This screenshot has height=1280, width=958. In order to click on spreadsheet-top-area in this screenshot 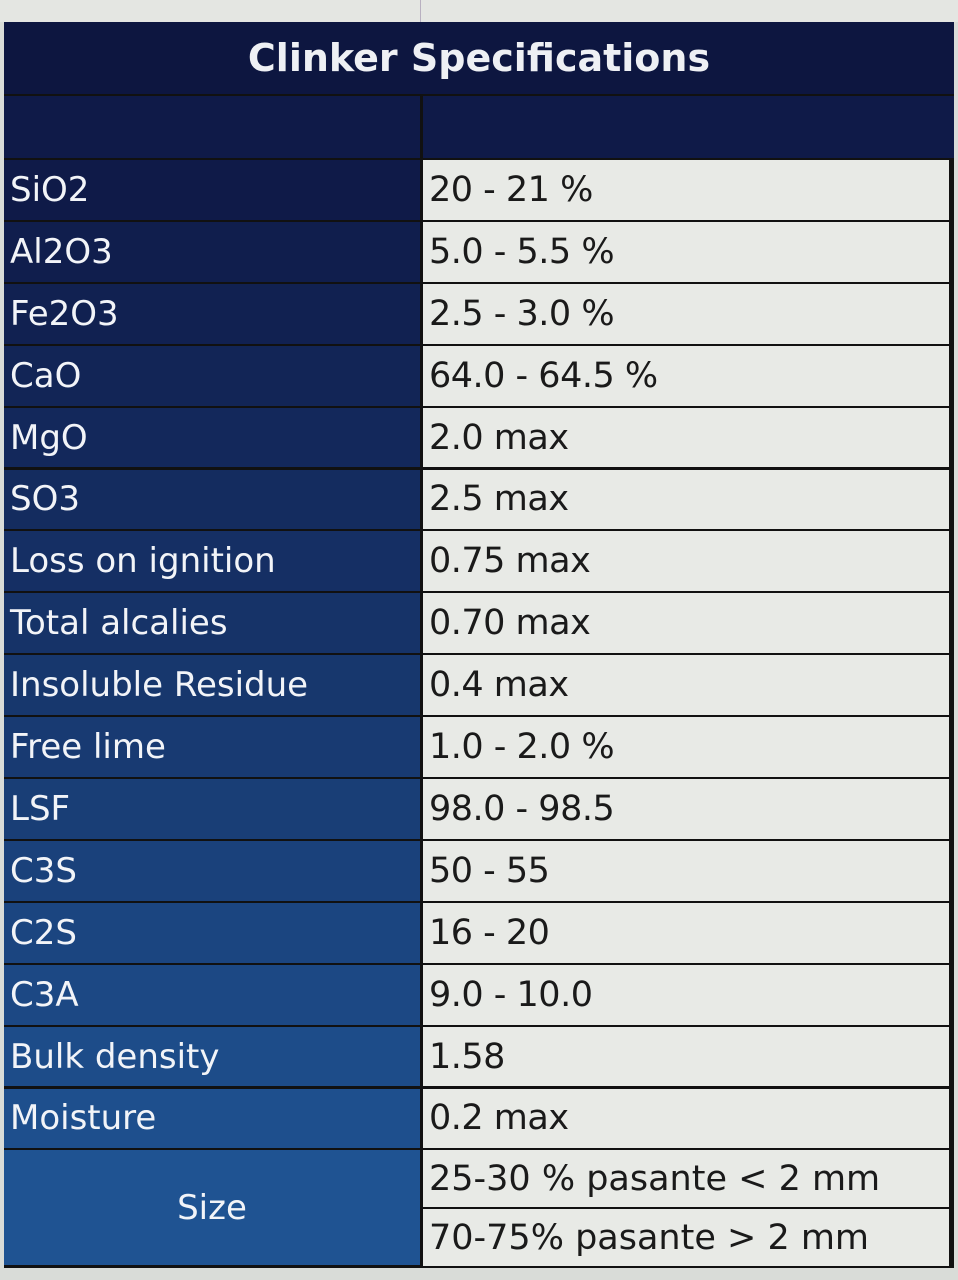, I will do `click(479, 11)`.